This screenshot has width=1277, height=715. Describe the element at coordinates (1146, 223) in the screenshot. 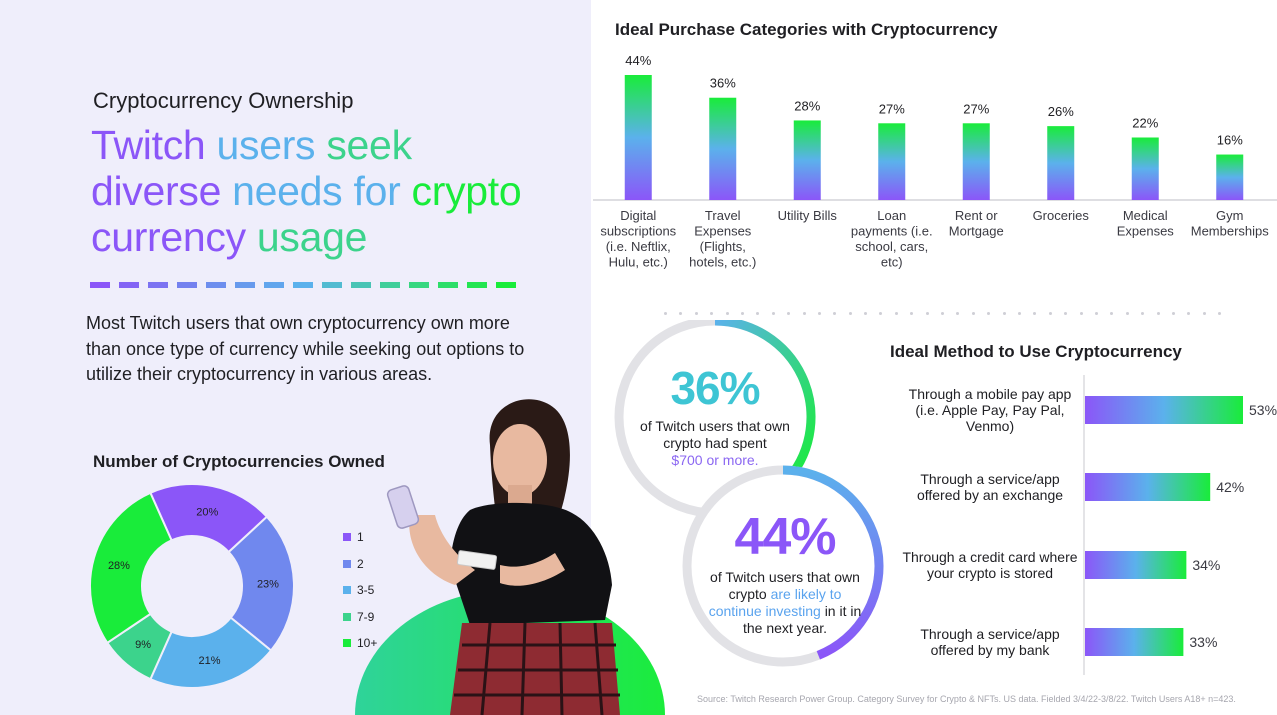

I see `bar-category-label: Medical Expenses` at that location.